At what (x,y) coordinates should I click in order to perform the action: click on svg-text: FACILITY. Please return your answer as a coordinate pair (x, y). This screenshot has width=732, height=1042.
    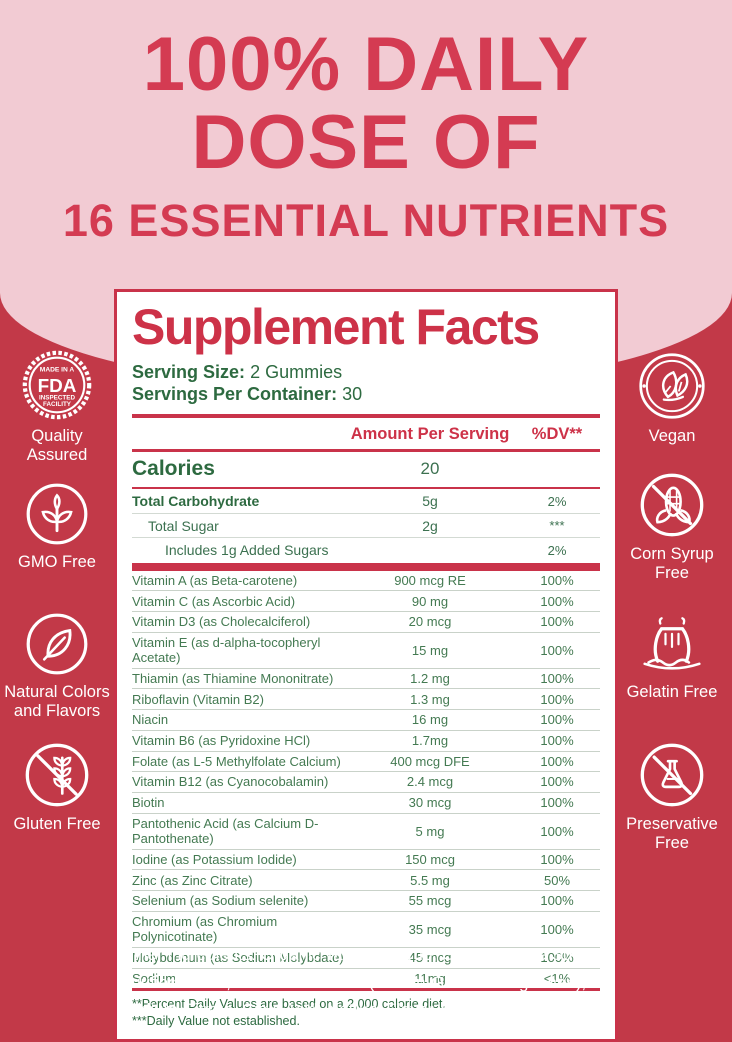
    Looking at the image, I should click on (57, 404).